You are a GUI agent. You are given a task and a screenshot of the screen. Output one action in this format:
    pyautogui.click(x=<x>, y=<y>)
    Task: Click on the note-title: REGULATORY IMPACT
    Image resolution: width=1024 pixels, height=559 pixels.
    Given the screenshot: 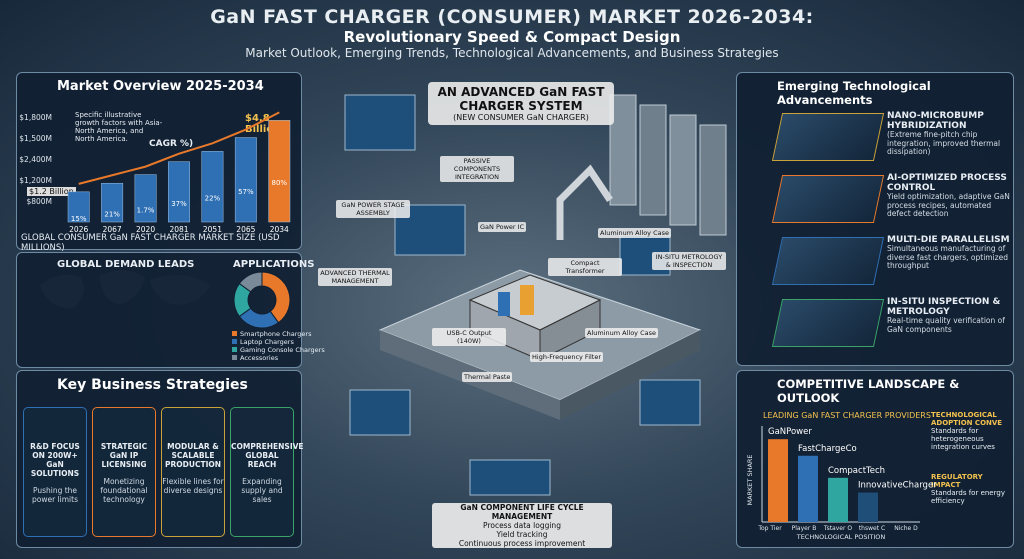 What is the action you would take?
    pyautogui.click(x=957, y=481)
    